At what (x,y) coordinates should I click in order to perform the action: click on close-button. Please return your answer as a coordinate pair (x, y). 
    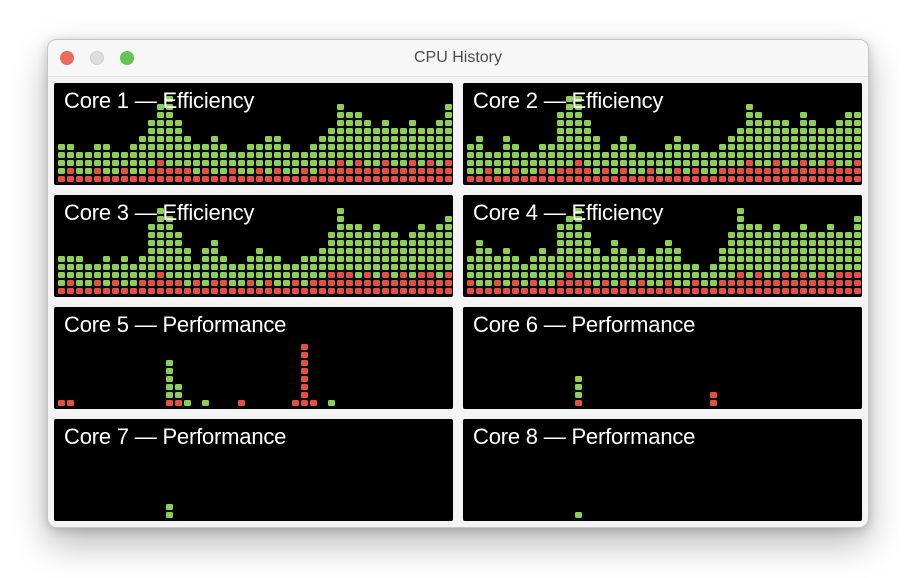
    Looking at the image, I should click on (67, 58).